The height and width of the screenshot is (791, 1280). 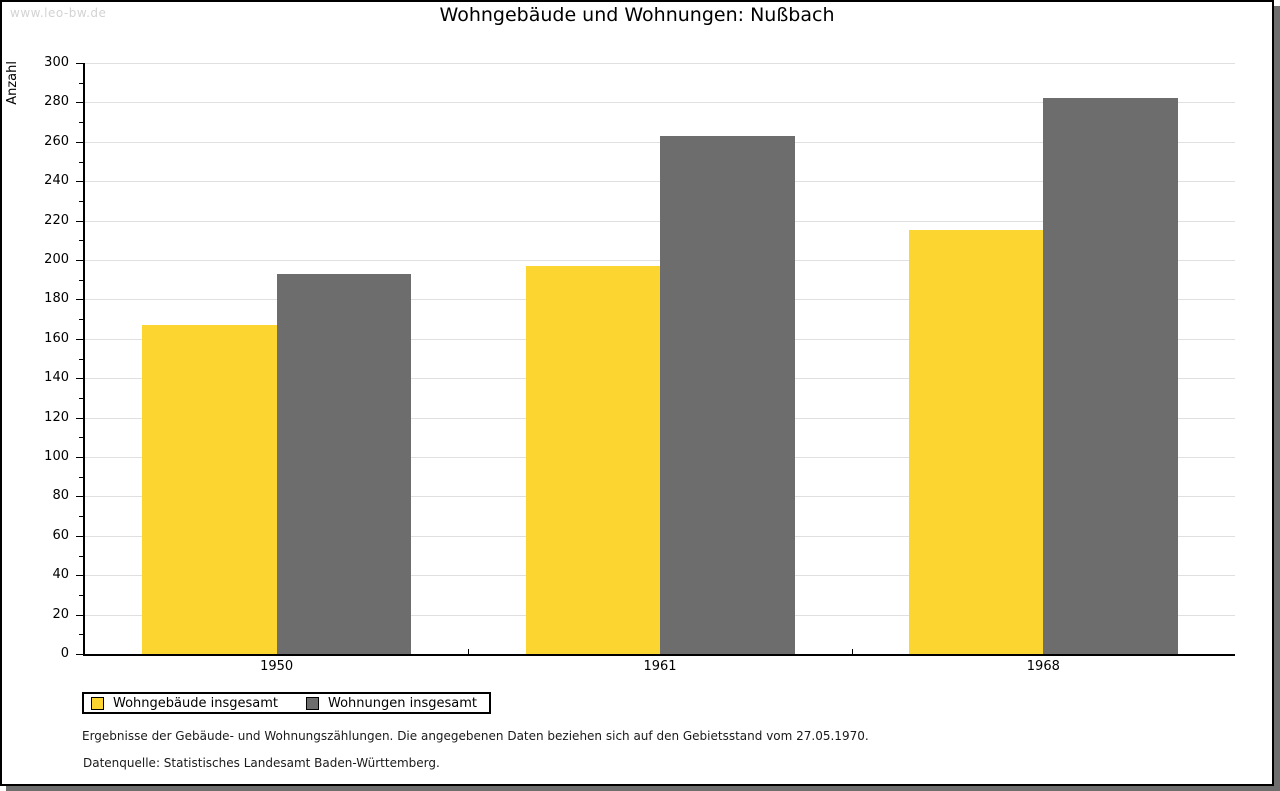 I want to click on legend-label-wohngebaeude: Wohngebäude insgesamt, so click(x=195, y=703).